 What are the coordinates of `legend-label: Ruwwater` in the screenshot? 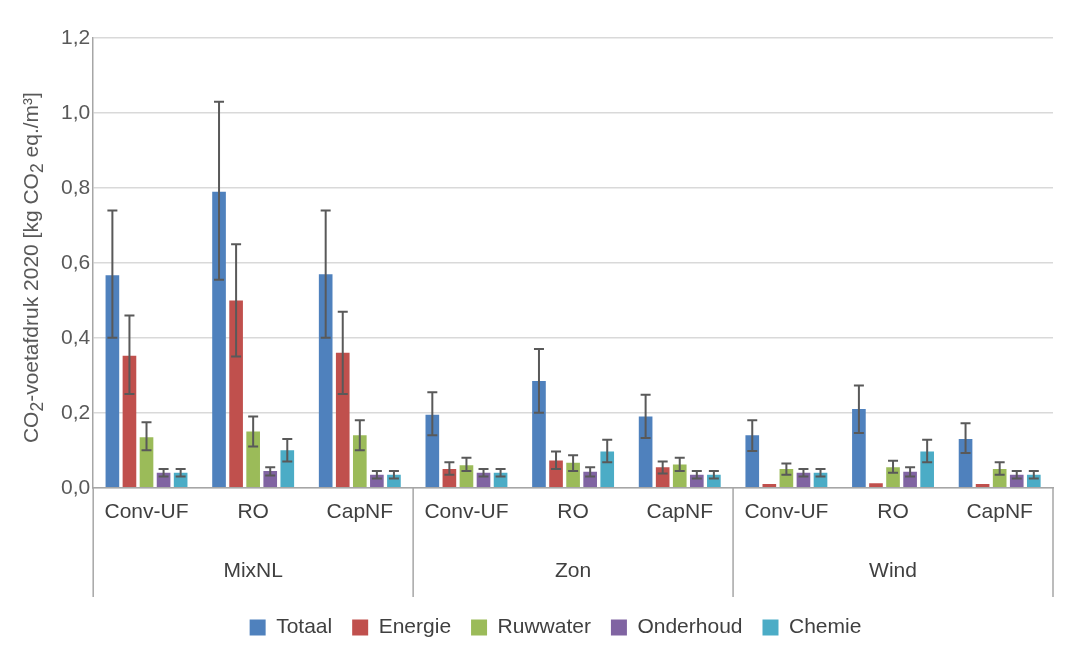 It's located at (544, 626).